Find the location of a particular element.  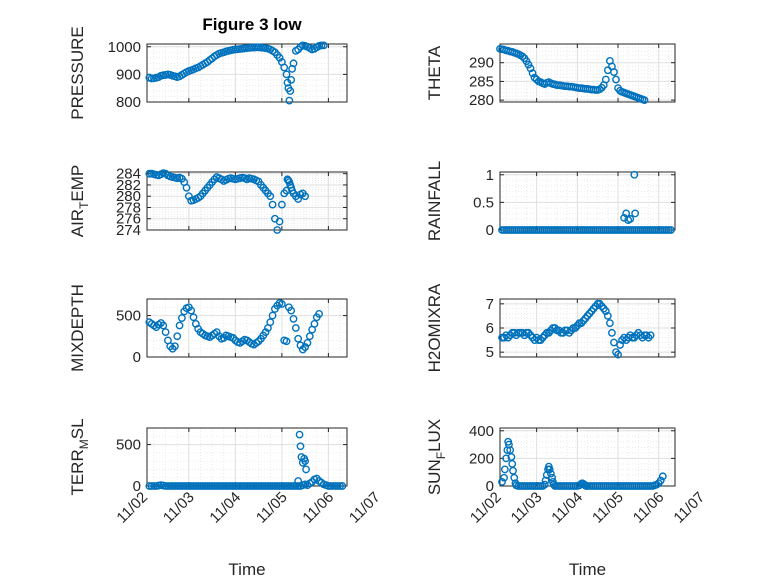

y-tick-label: 900 is located at coordinates (128, 74).